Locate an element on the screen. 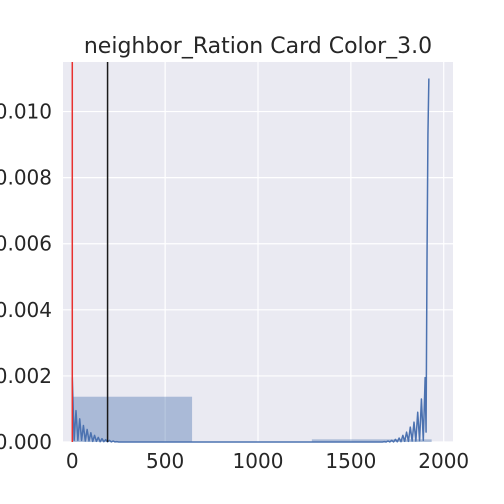  x-axis-ticks: 0 500 1000 1500 2000 is located at coordinates (267, 461).